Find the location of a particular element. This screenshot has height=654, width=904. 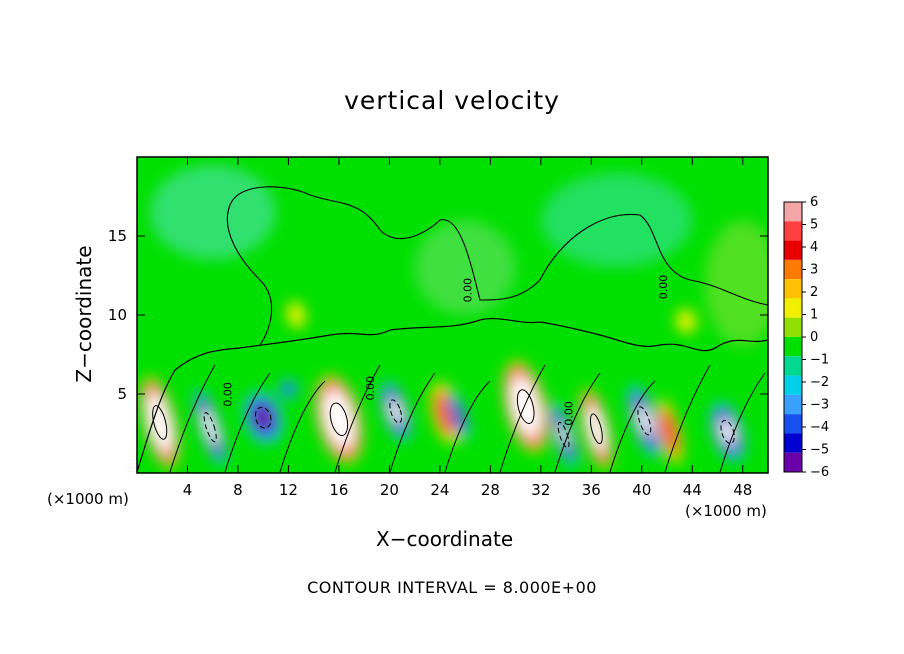

colorbar-tick-label: −3 is located at coordinates (819, 405).